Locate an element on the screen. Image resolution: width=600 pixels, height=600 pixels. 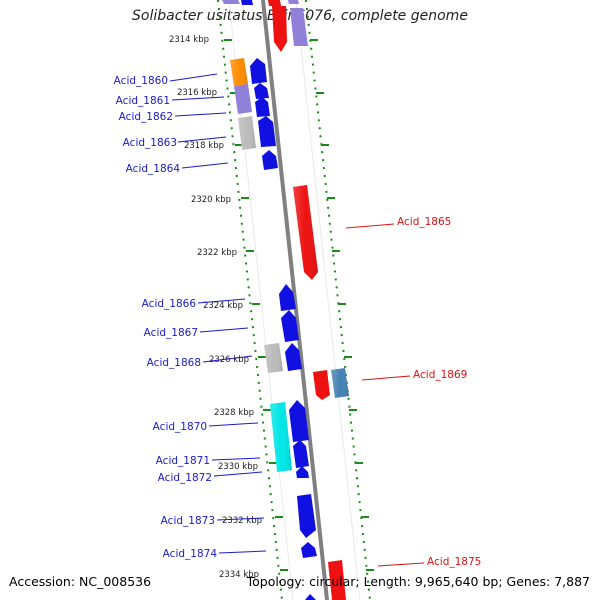
ruler-label: 2334 kbp is located at coordinates (239, 575).